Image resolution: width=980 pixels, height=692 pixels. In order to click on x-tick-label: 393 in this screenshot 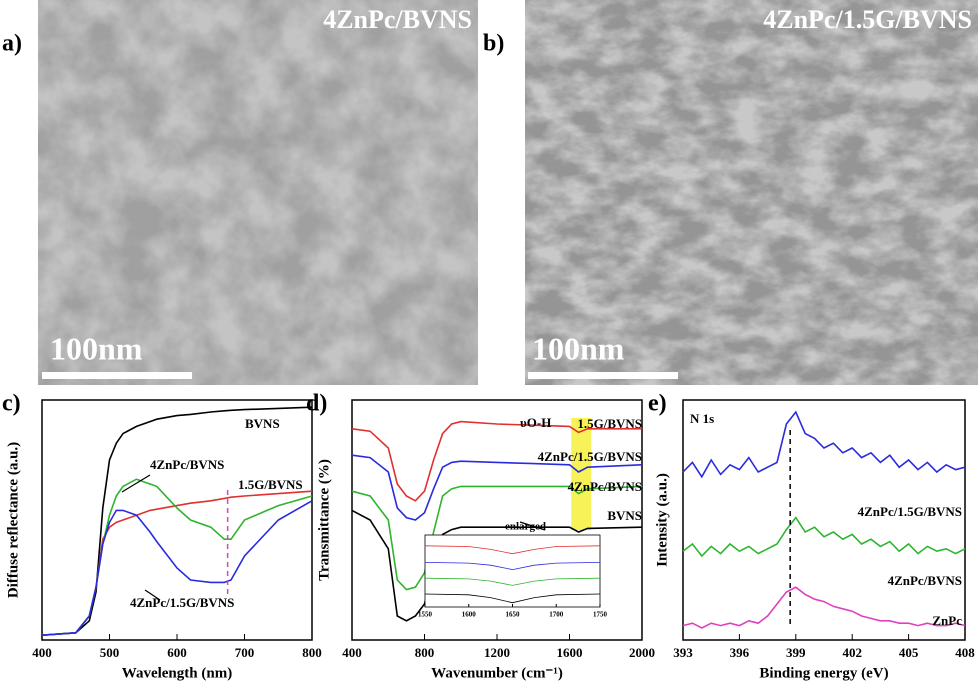, I will do `click(683, 652)`.